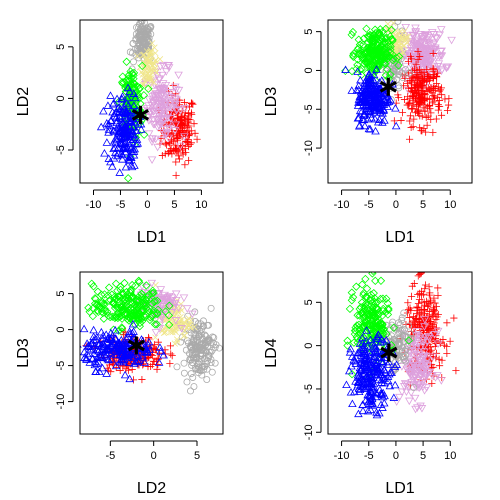  I want to click on cluster-gray, so click(140, 46).